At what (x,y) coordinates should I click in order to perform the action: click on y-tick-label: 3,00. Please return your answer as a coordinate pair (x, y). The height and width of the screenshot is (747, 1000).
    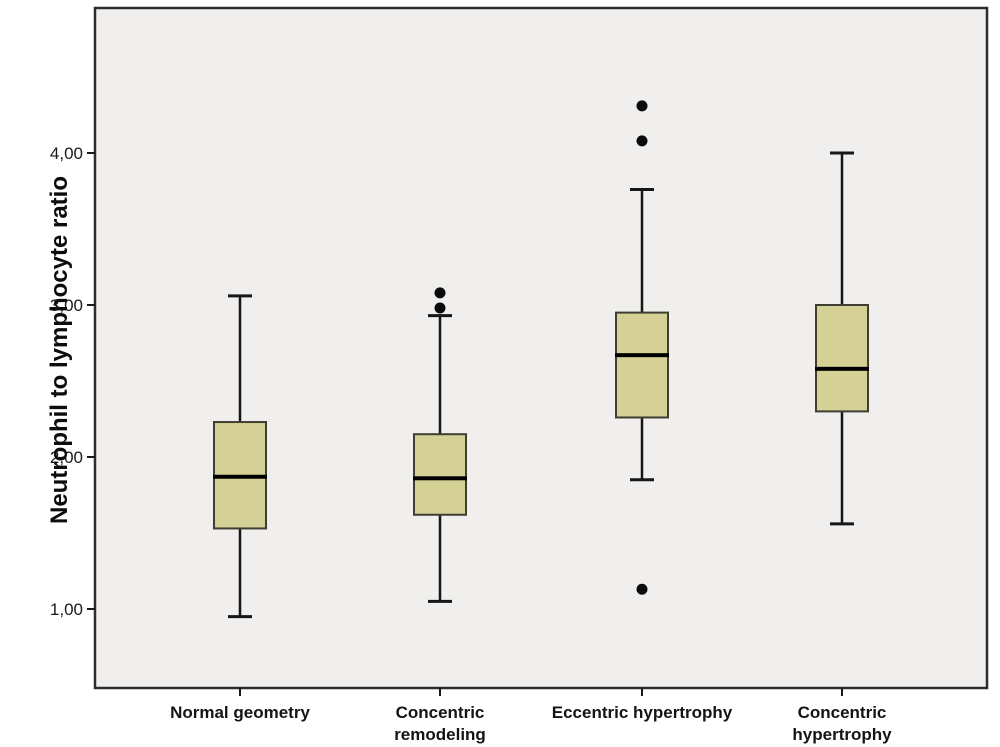
    Looking at the image, I should click on (66, 305).